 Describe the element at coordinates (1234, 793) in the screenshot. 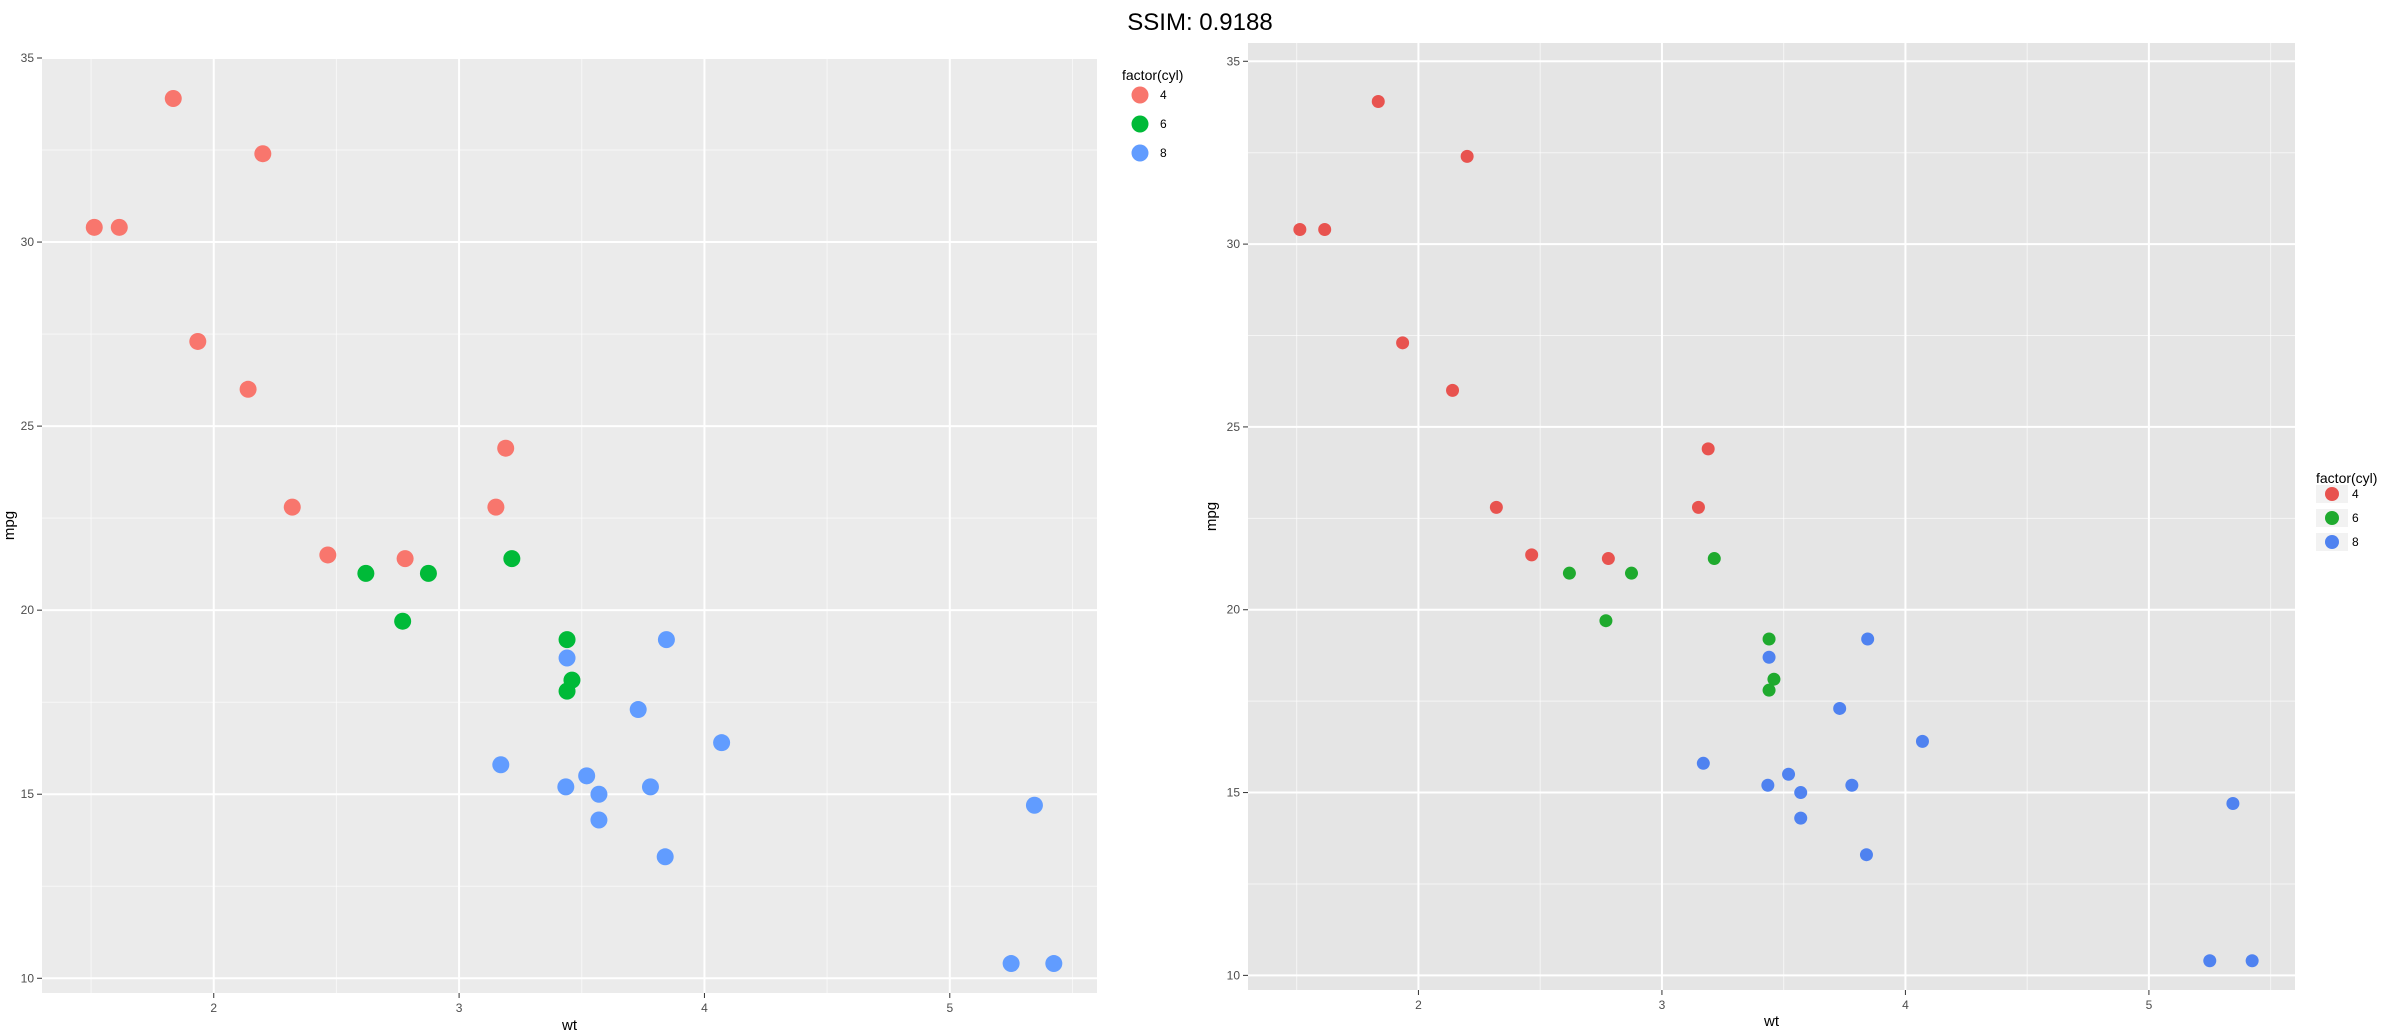

I see `y-tick-label: 15` at that location.